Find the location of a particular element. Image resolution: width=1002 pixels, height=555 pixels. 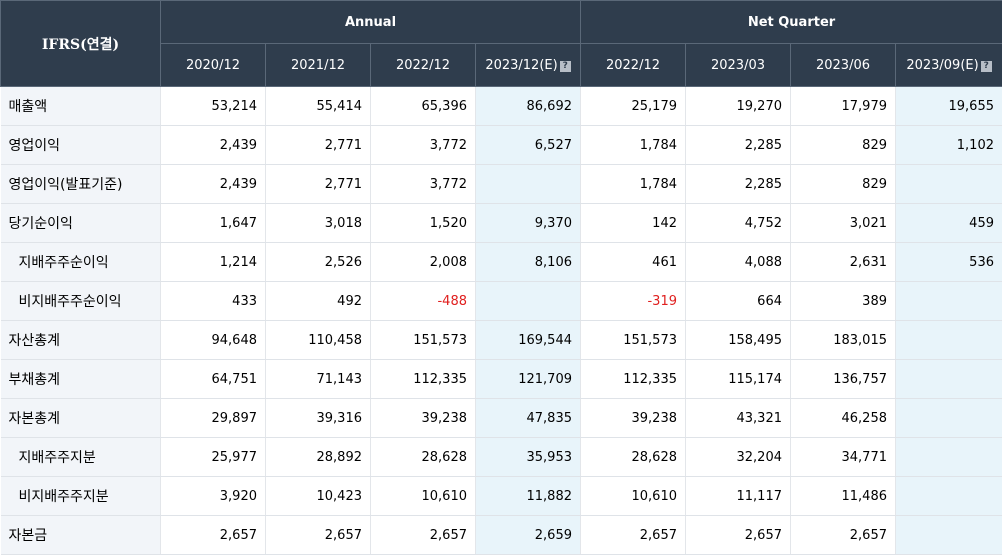

table-row: 자본금 2,657 2,657 2,657 2,659 2,657 2,657 2,657 is located at coordinates (501, 535).